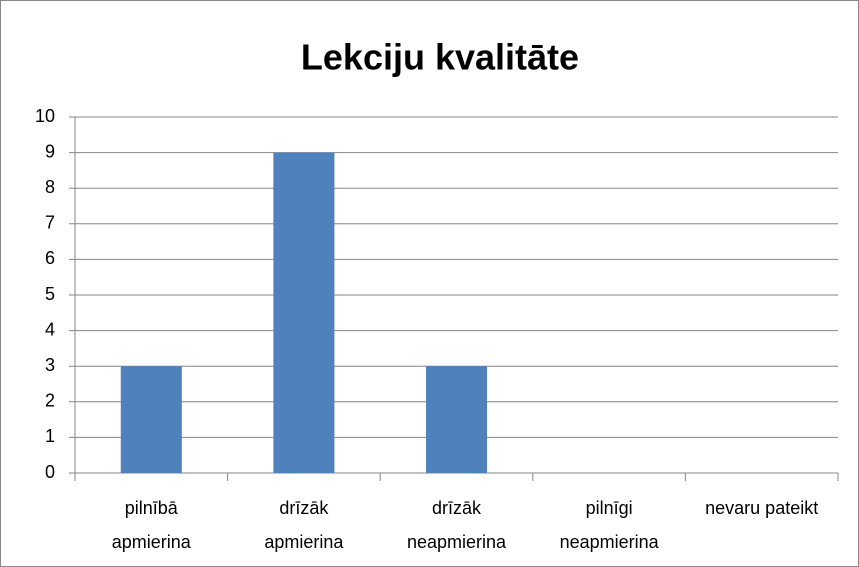 This screenshot has width=859, height=567. What do you see at coordinates (50, 294) in the screenshot?
I see `y-tick-label: 5` at bounding box center [50, 294].